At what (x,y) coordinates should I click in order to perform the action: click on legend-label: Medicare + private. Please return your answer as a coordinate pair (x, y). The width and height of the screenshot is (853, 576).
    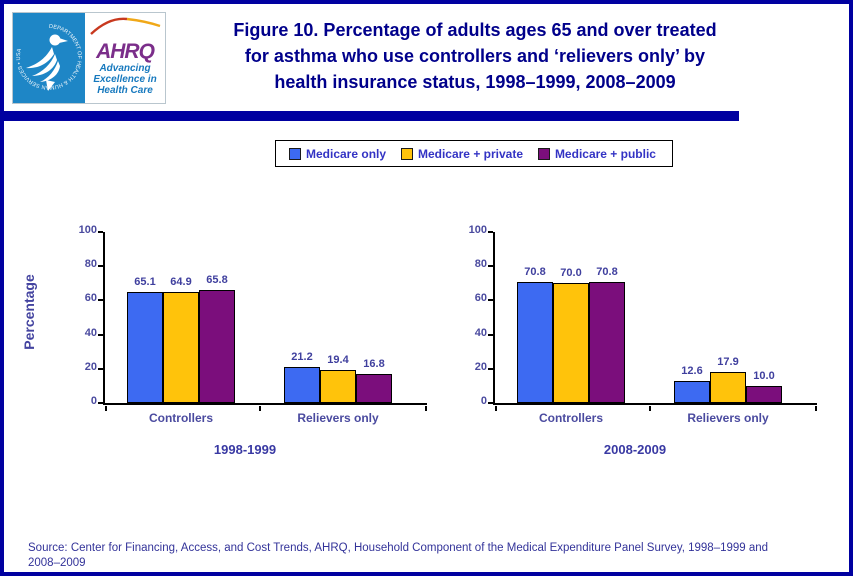
    Looking at the image, I should click on (470, 153).